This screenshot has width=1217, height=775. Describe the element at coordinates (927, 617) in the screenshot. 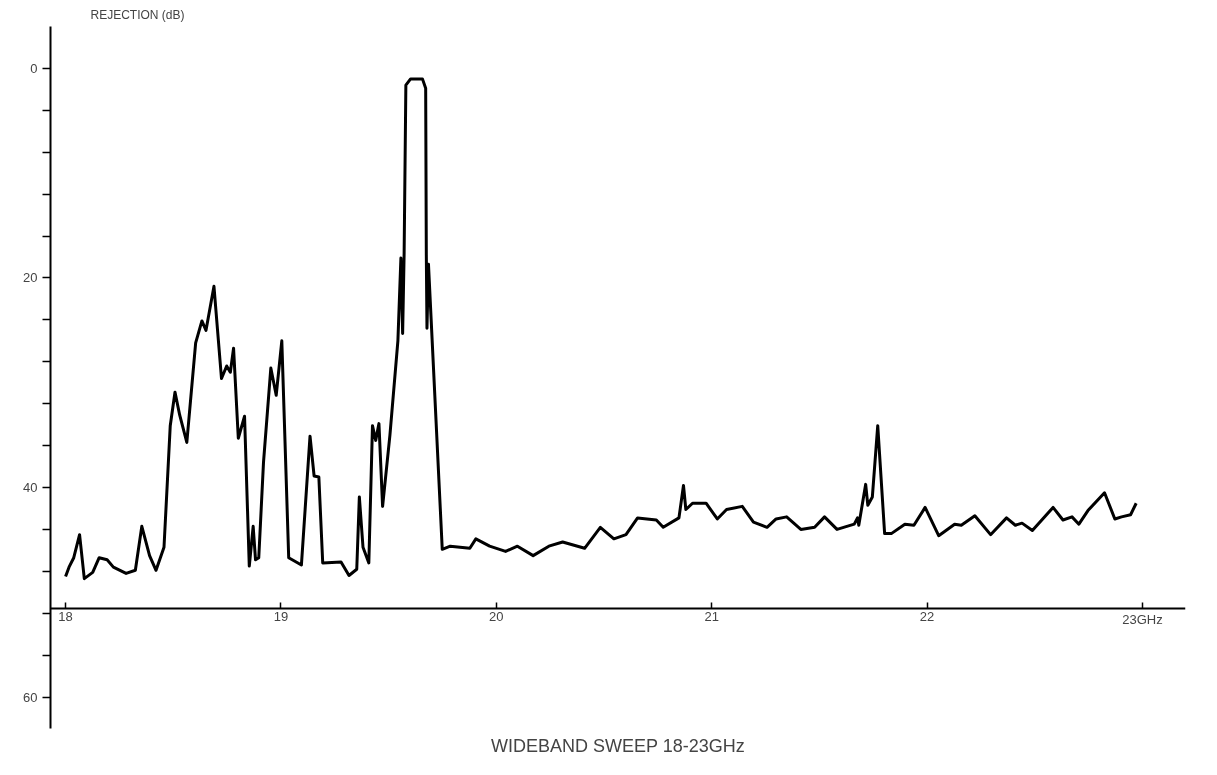

I see `x-tick-label: 22` at that location.